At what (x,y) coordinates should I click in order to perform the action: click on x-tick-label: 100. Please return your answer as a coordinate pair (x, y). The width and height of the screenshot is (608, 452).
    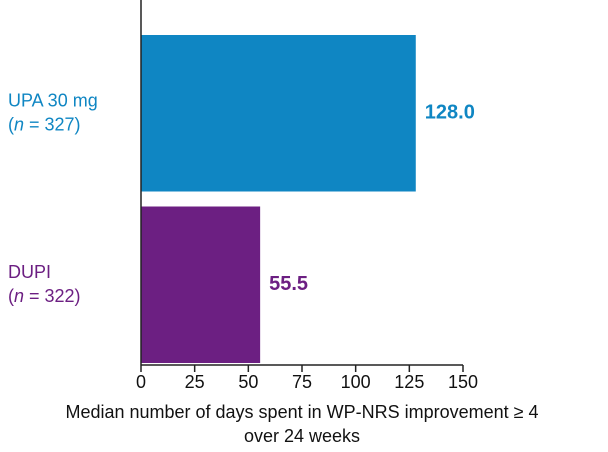
    Looking at the image, I should click on (356, 382).